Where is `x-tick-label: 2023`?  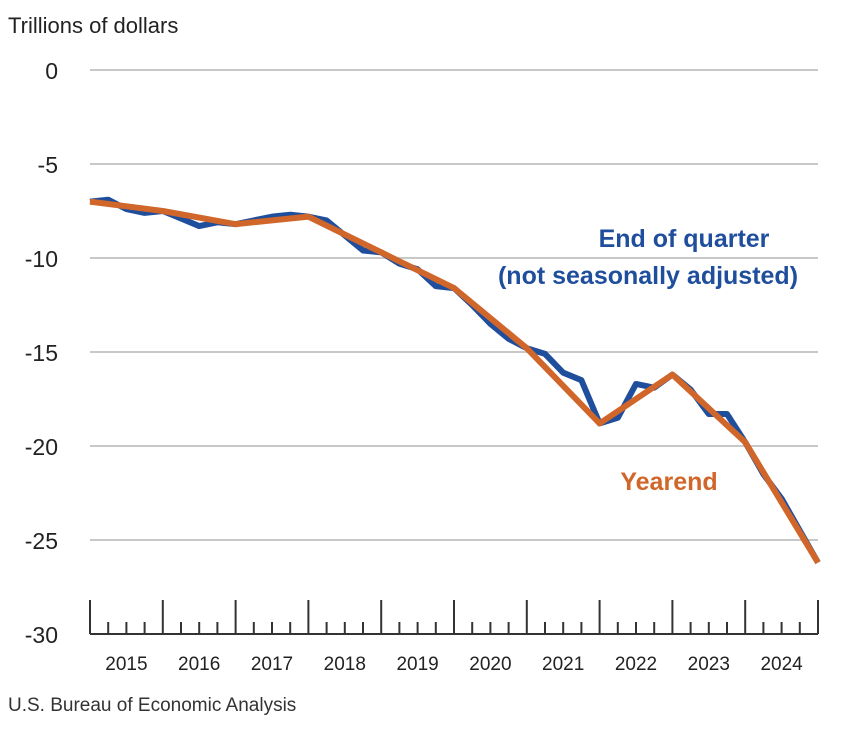 x-tick-label: 2023 is located at coordinates (709, 664).